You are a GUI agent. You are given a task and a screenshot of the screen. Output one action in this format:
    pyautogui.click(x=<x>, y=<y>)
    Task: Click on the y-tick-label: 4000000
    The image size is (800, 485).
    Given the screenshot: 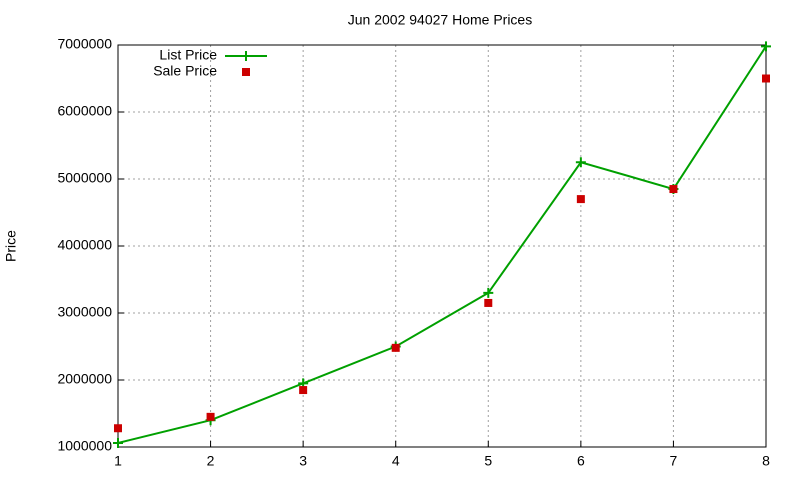 What is the action you would take?
    pyautogui.click(x=84, y=245)
    